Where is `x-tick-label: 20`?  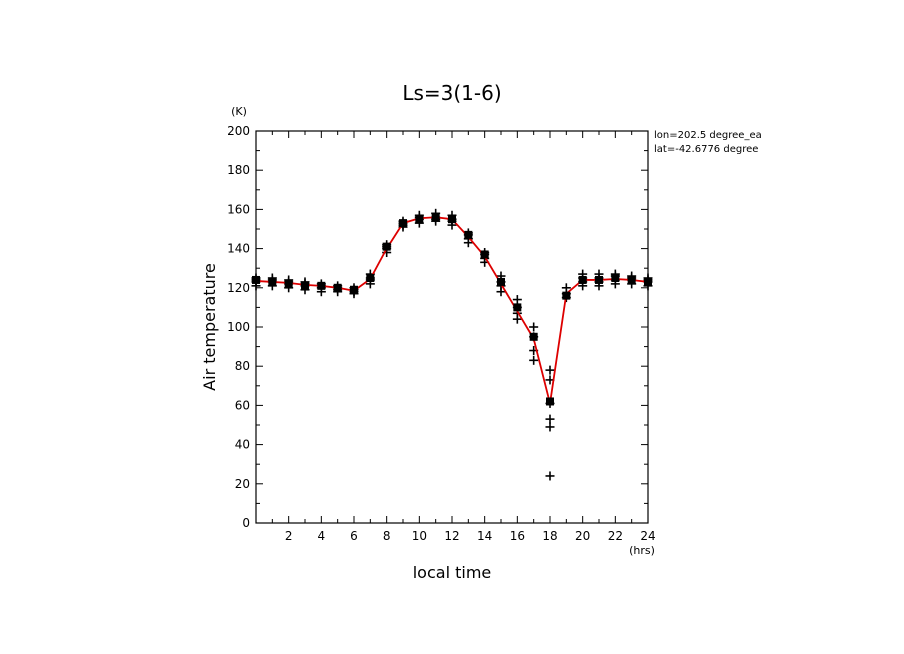 x-tick-label: 20 is located at coordinates (582, 536).